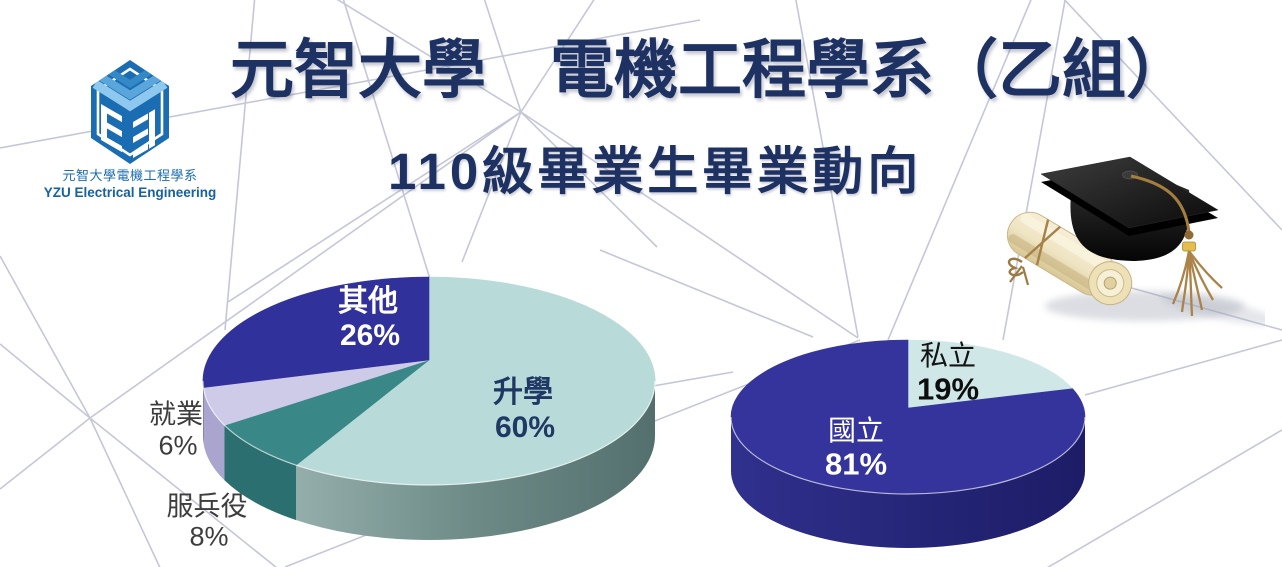  What do you see at coordinates (948, 389) in the screenshot?
I see `pie-slice-pct-private: 19%` at bounding box center [948, 389].